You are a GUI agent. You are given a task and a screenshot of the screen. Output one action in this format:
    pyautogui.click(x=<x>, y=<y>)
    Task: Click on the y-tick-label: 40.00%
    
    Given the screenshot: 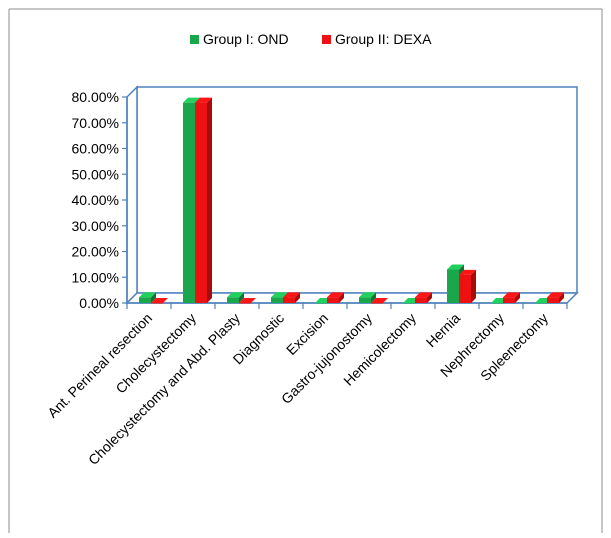 What is the action you would take?
    pyautogui.click(x=95, y=200)
    